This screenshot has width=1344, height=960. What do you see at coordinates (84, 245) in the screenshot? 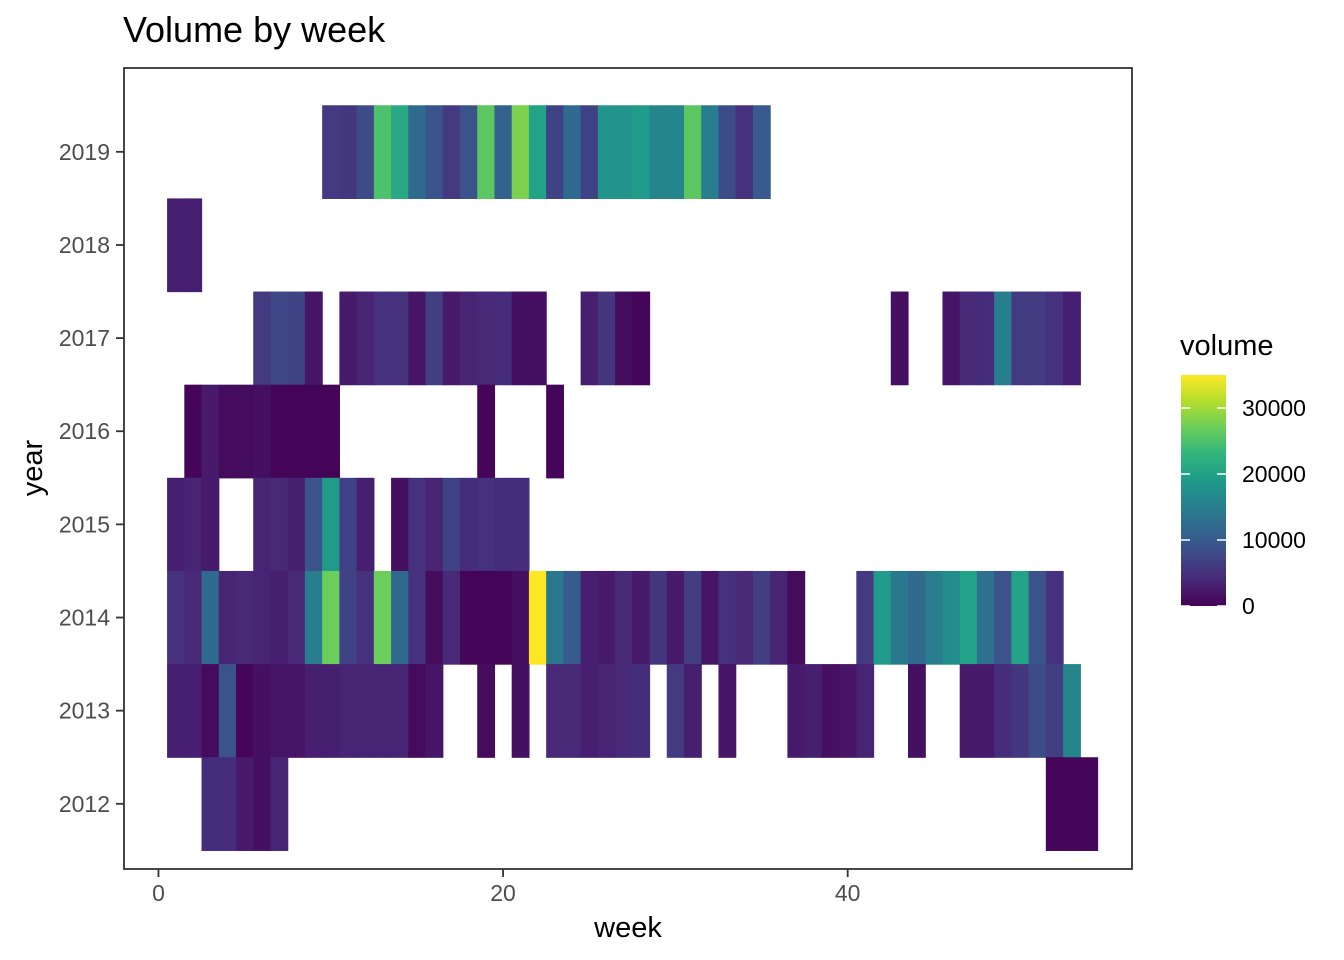
I see `y-tick-label: 2018` at bounding box center [84, 245].